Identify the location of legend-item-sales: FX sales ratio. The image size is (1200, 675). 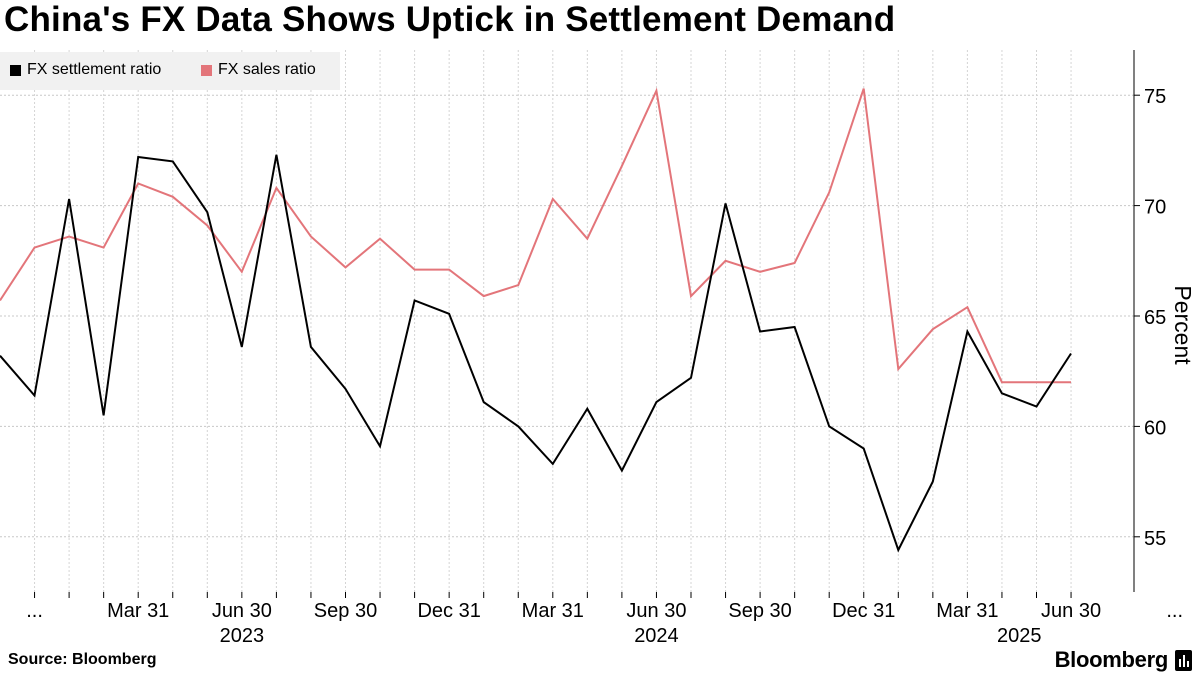
(258, 70).